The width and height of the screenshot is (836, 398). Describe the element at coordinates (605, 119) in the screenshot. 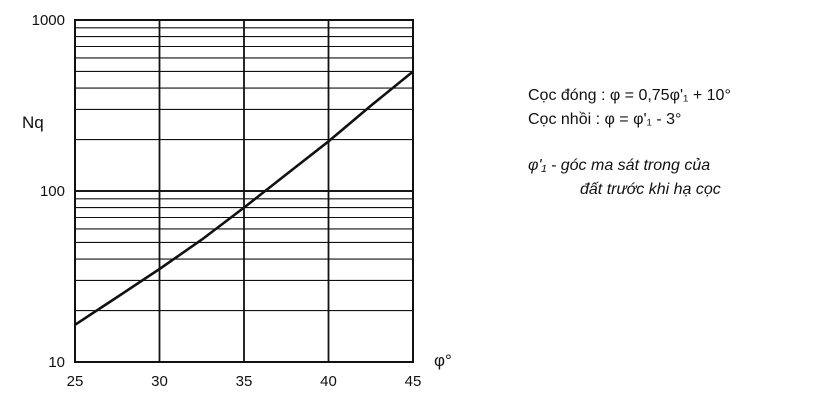

I see `formula-bored-pile: Cọc nhồi : φ = φ'₁ - 3°` at that location.